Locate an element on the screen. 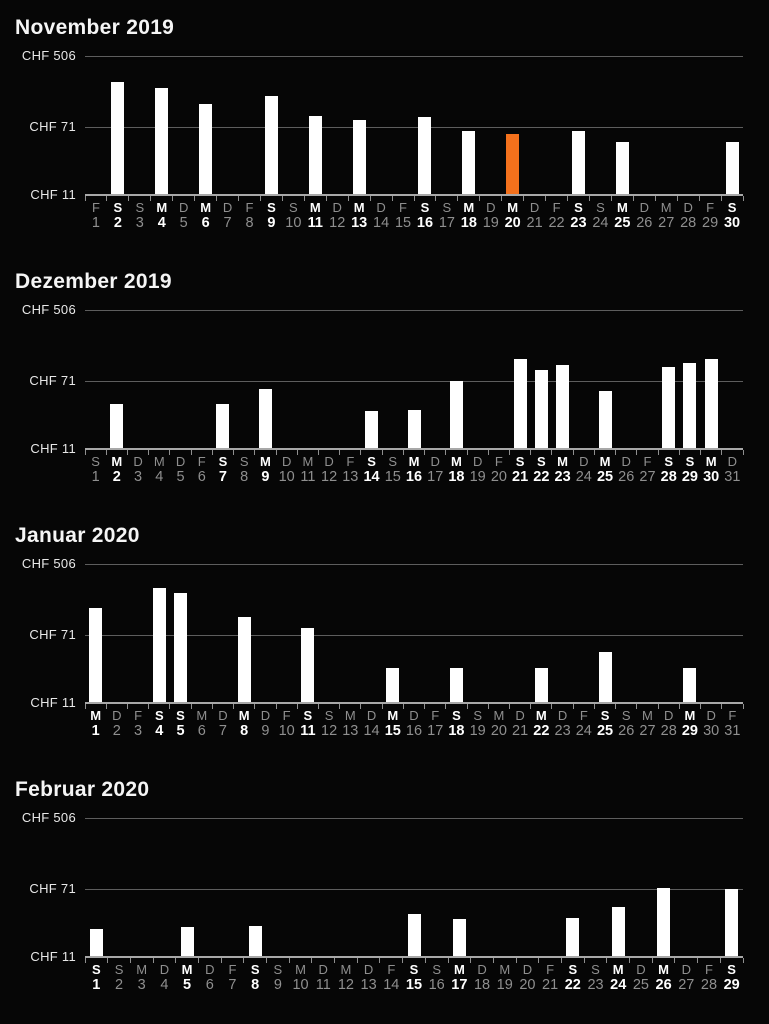 This screenshot has width=769, height=1024. day-number: 9 is located at coordinates (277, 985).